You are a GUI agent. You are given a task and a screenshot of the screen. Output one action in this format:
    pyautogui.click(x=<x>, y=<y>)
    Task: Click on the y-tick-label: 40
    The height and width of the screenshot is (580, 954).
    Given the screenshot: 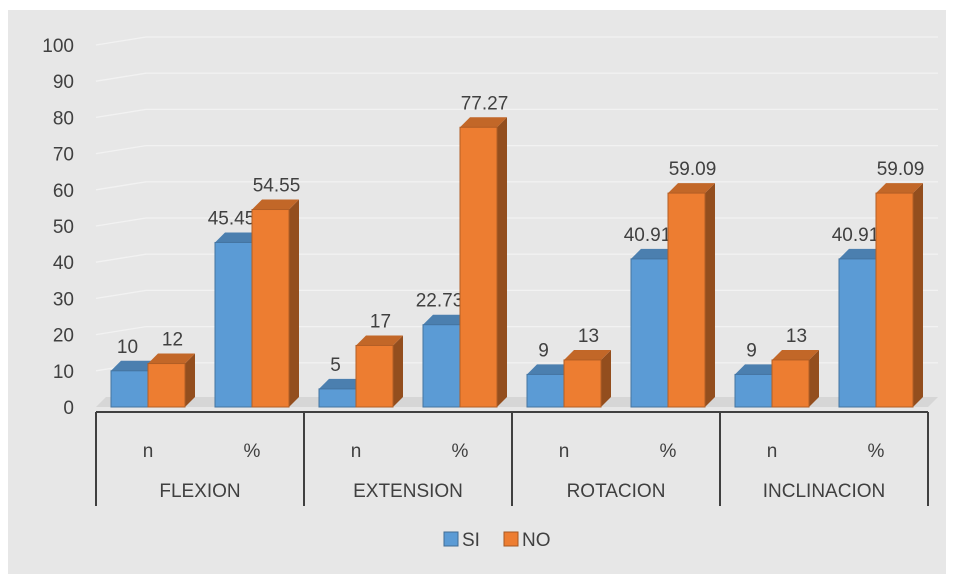 What is the action you would take?
    pyautogui.click(x=63, y=263)
    